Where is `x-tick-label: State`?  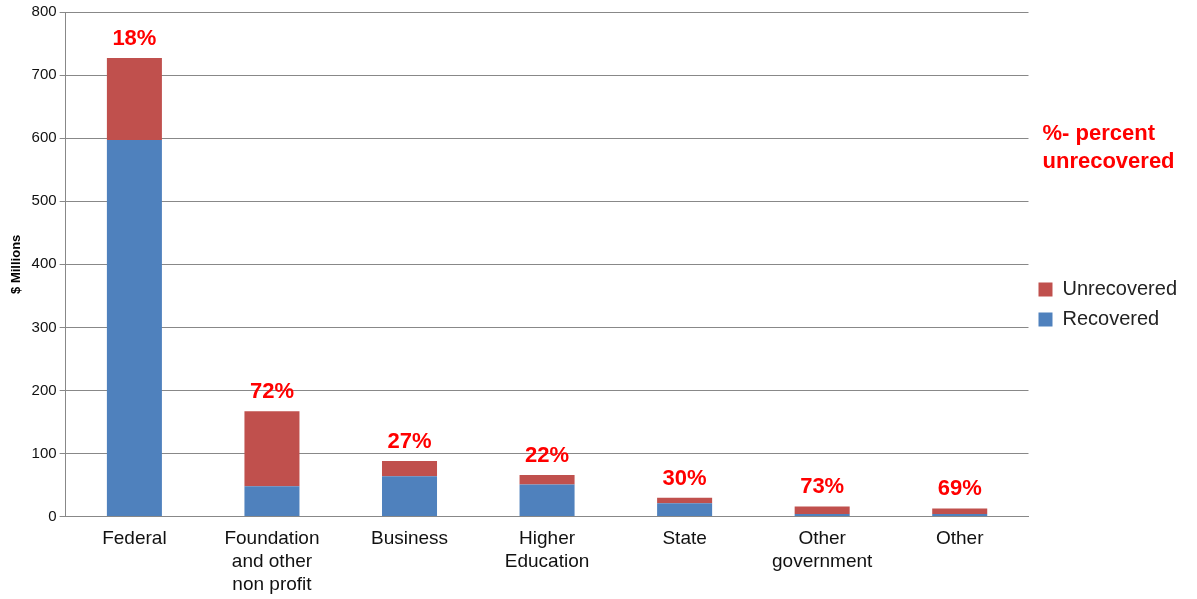
x-tick-label: State is located at coordinates (684, 538).